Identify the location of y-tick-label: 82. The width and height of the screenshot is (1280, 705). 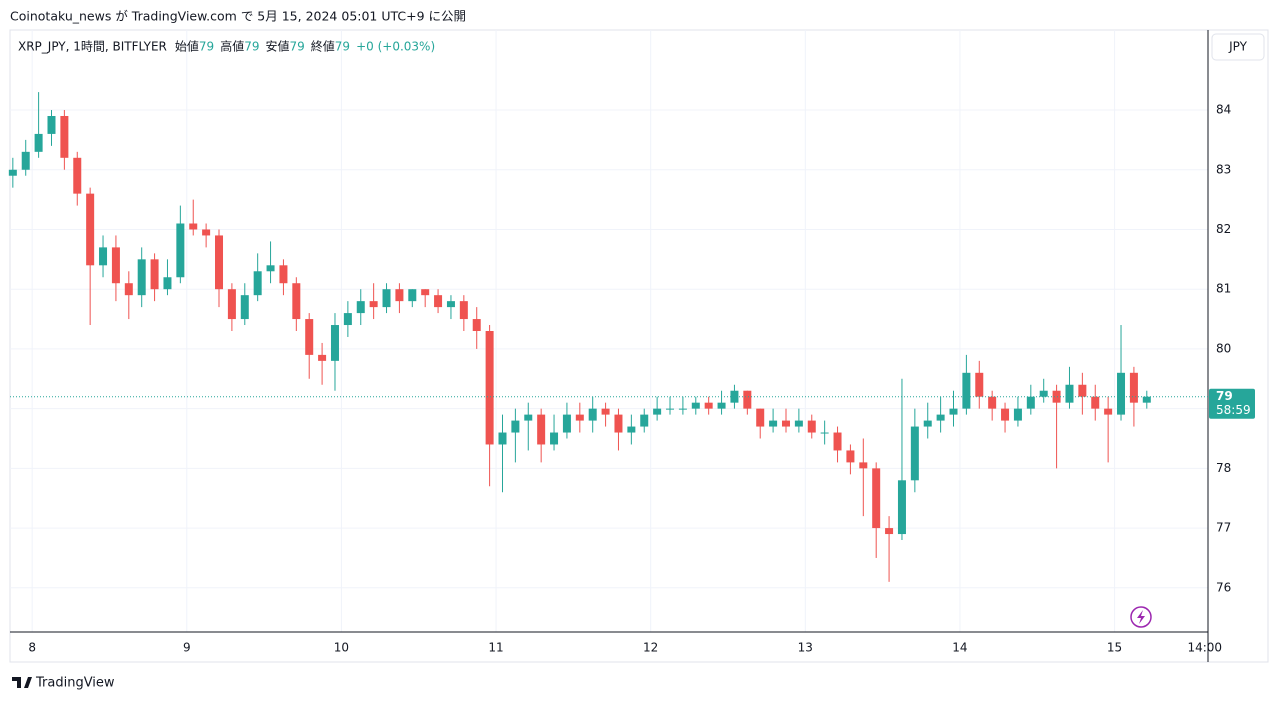
(1223, 229).